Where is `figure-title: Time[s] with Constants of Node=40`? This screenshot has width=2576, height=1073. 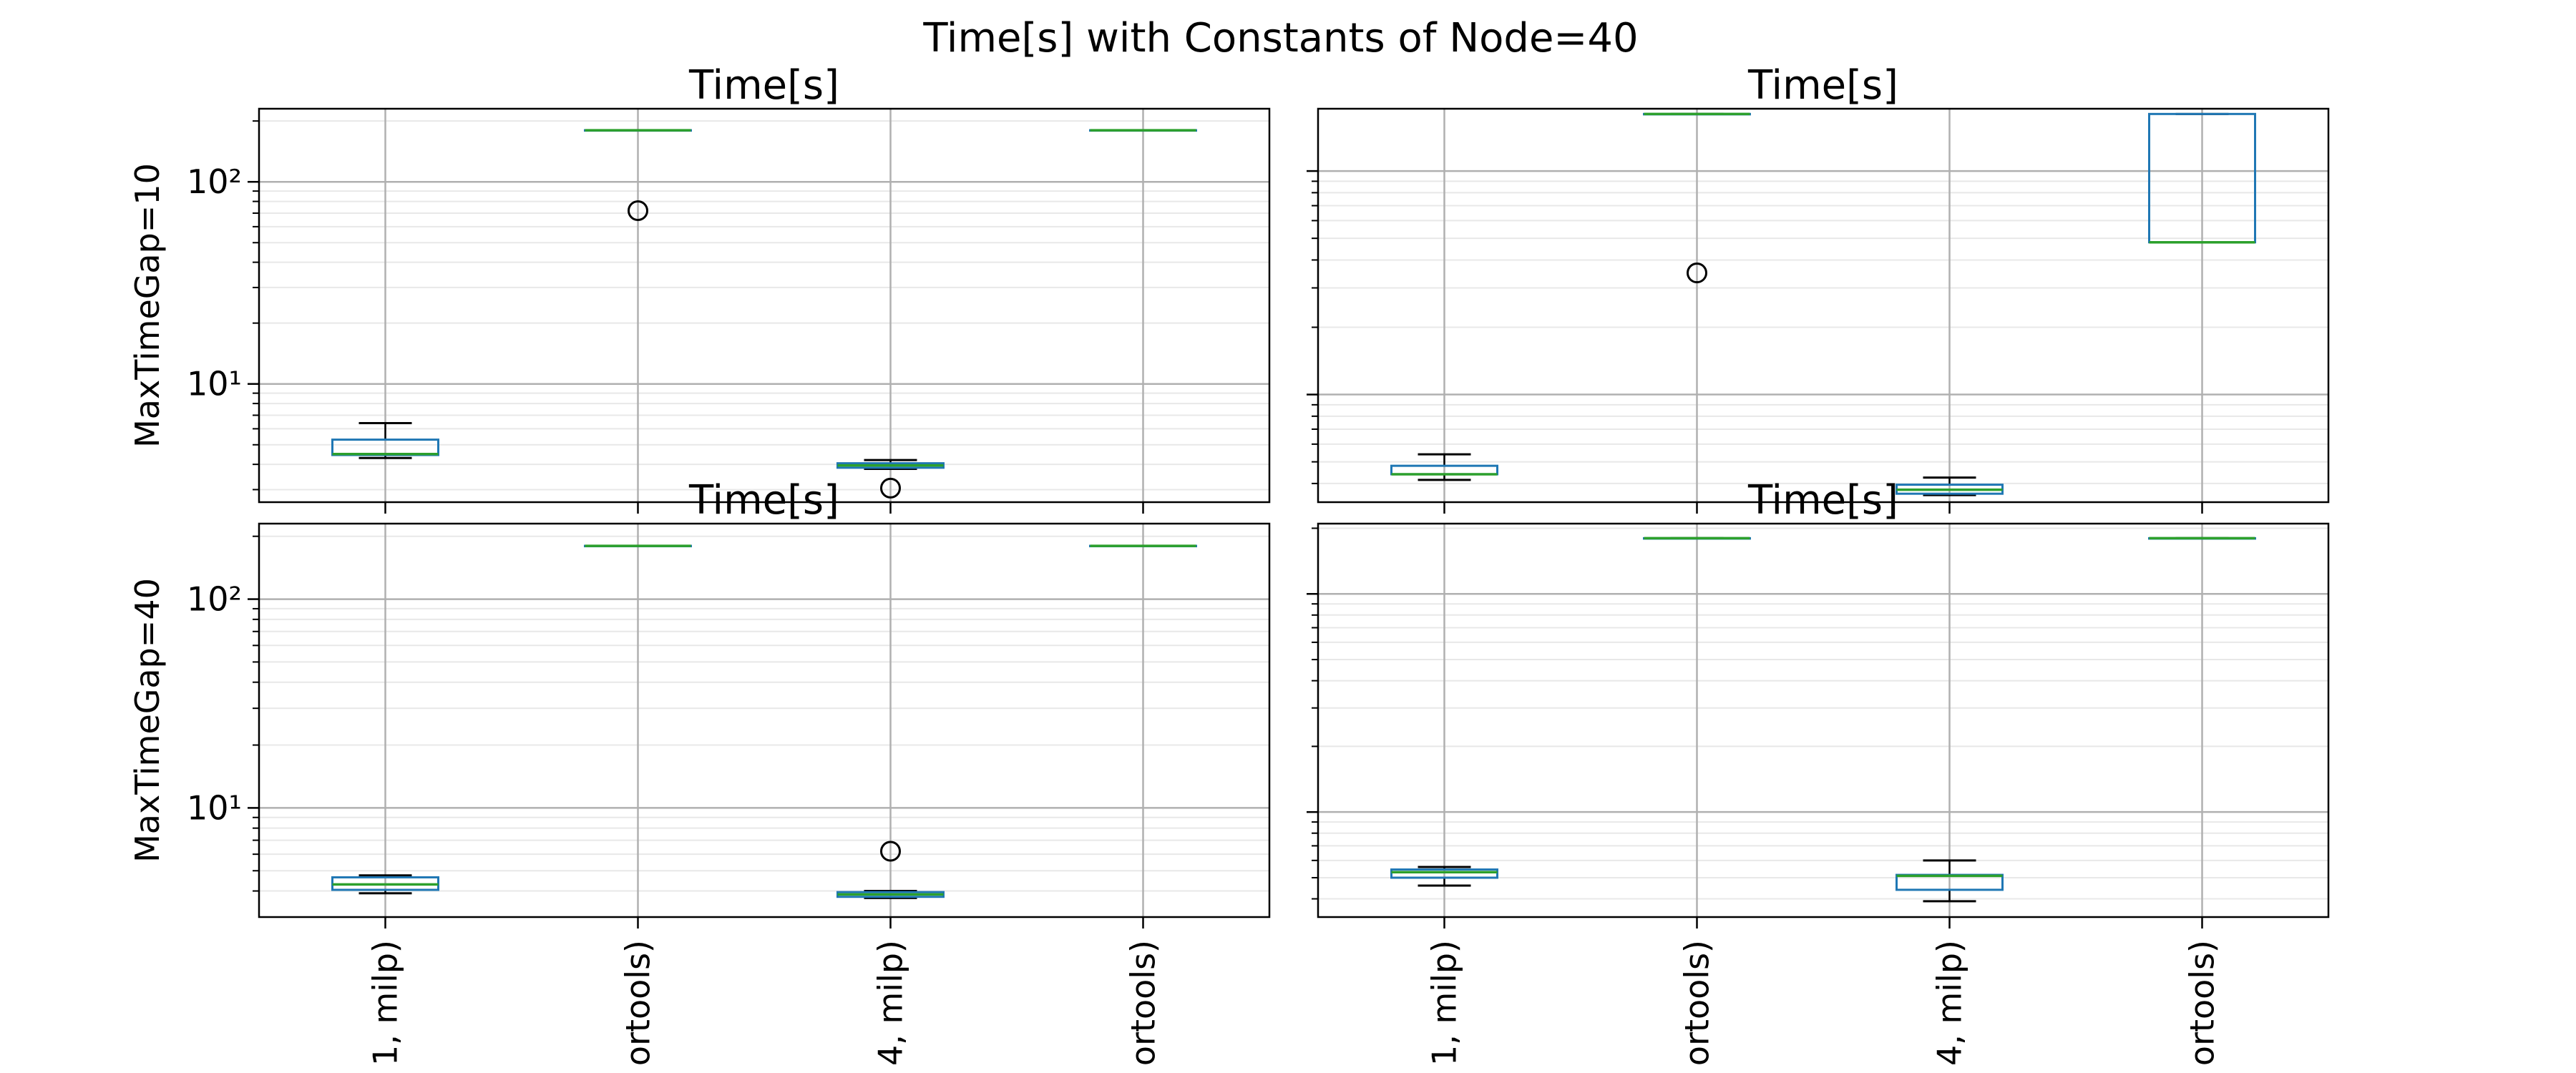
figure-title: Time[s] with Constants of Node=40 is located at coordinates (1280, 38).